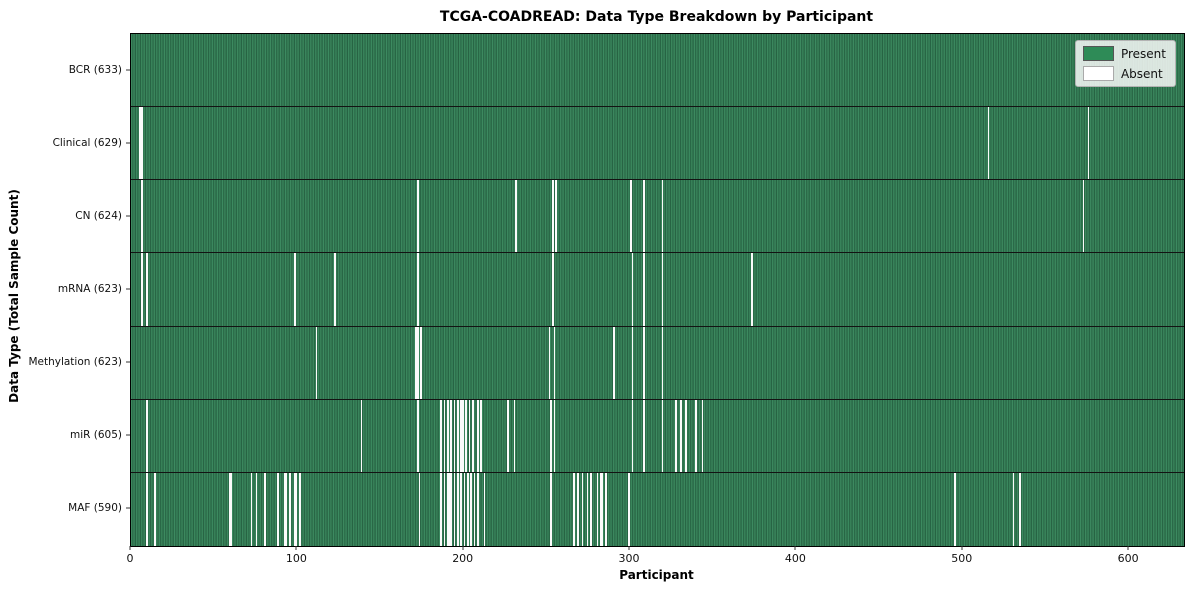 The width and height of the screenshot is (1200, 600). Describe the element at coordinates (1125, 63) in the screenshot. I see `legend: Present Absent` at that location.